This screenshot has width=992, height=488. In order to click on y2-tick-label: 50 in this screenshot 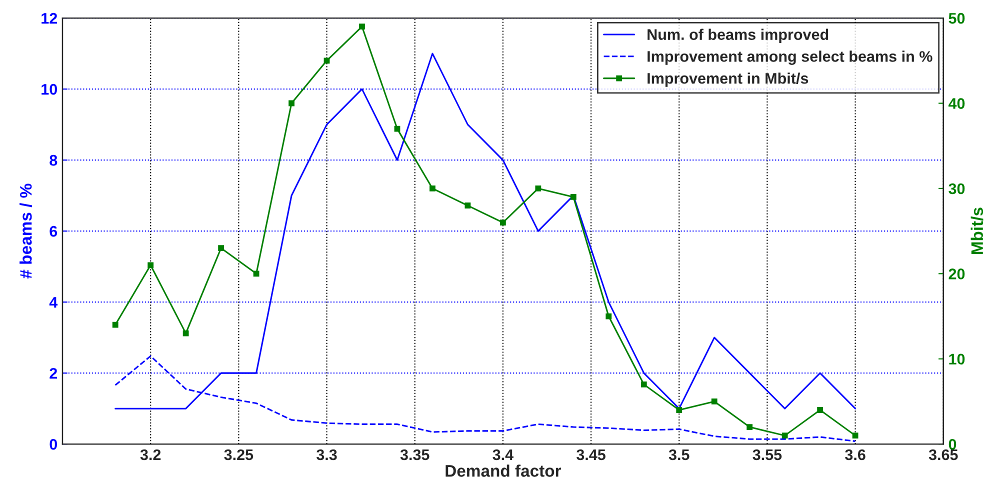, I will do `click(956, 18)`.